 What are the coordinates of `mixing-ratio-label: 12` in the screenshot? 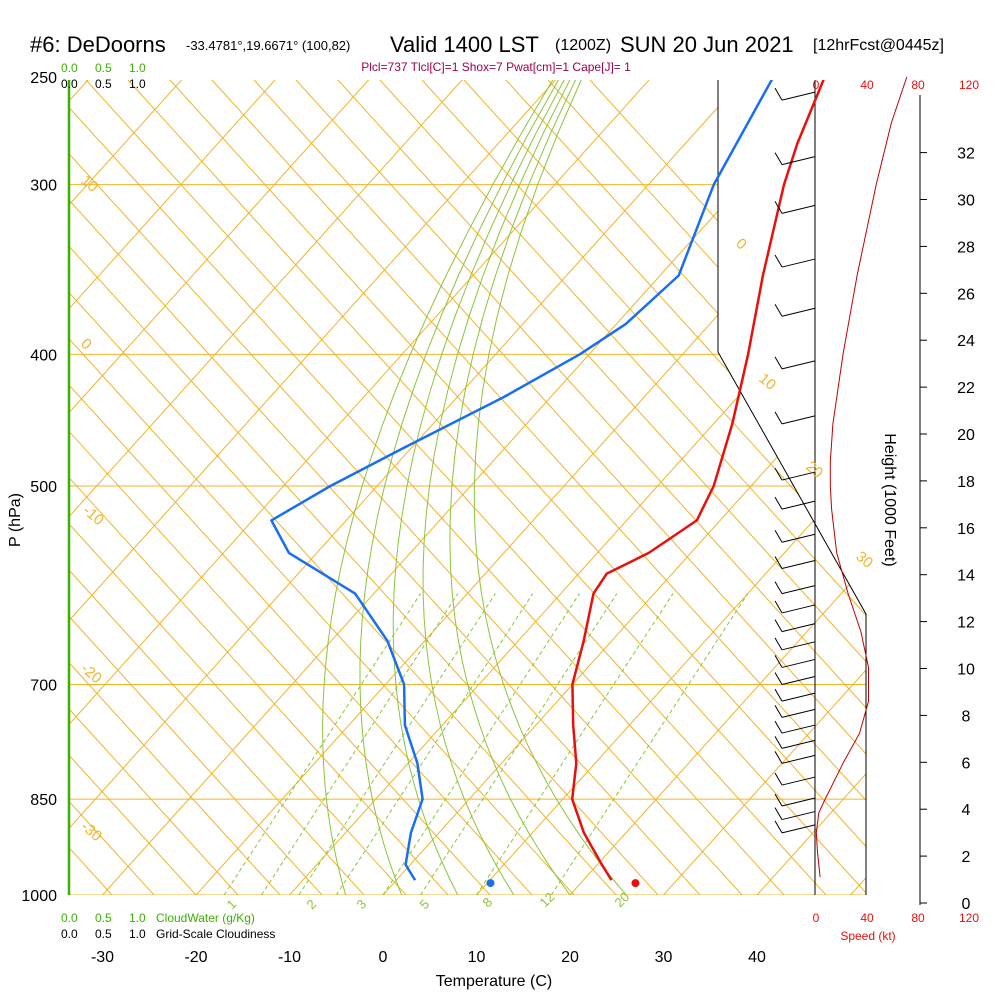 It's located at (547, 899).